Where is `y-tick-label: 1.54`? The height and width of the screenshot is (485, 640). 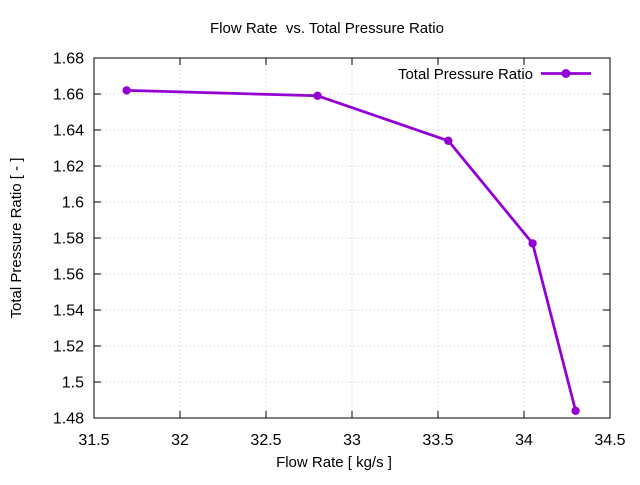
y-tick-label: 1.54 is located at coordinates (68, 311).